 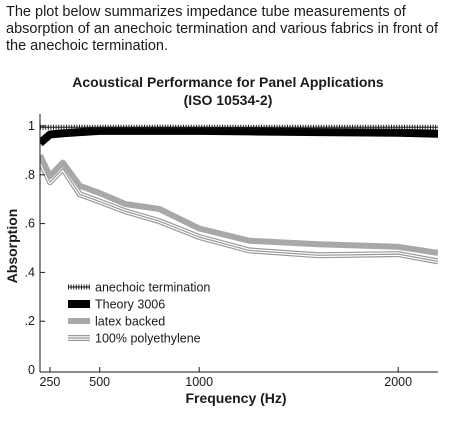 I want to click on chart-subtitle: (ISO 10534-2), so click(x=228, y=100).